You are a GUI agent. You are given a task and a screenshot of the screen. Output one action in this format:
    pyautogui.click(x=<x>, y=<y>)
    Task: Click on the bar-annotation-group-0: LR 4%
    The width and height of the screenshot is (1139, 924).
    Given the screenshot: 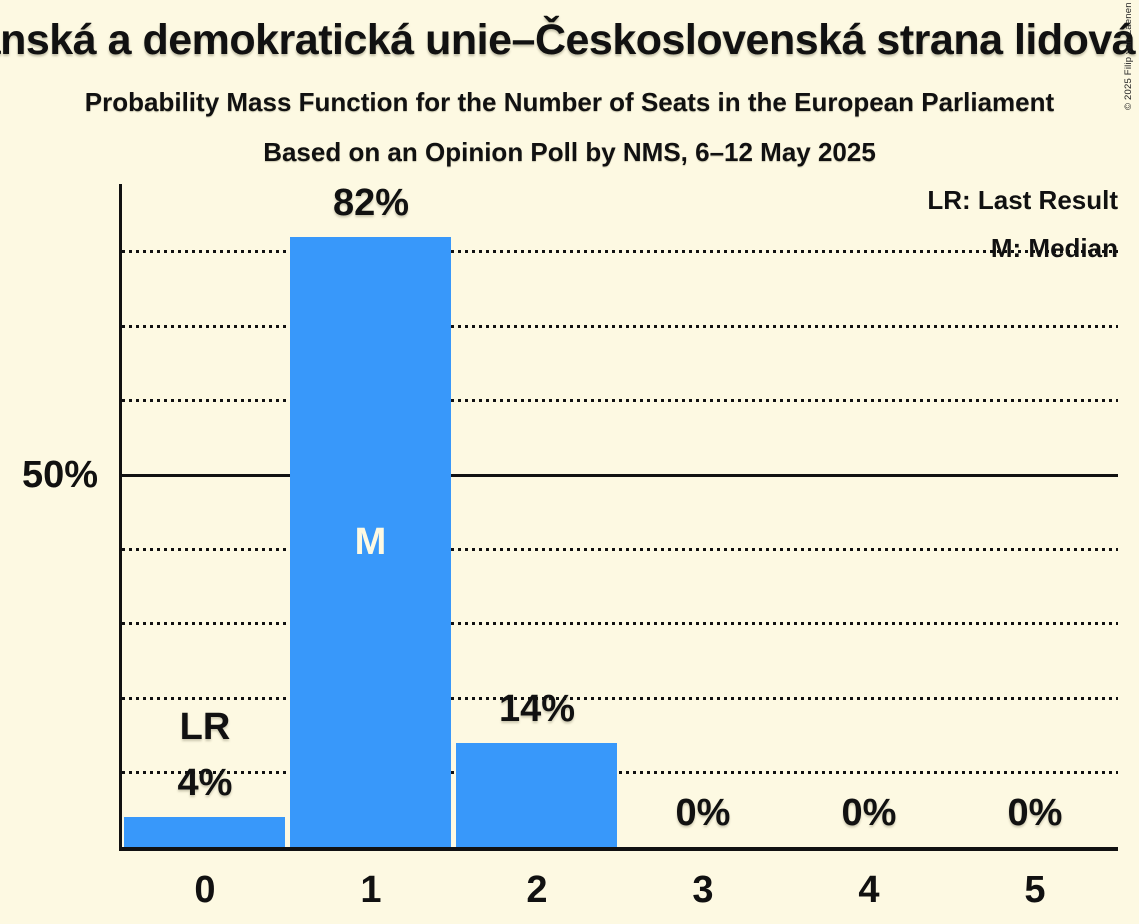 What is the action you would take?
    pyautogui.click(x=205, y=755)
    